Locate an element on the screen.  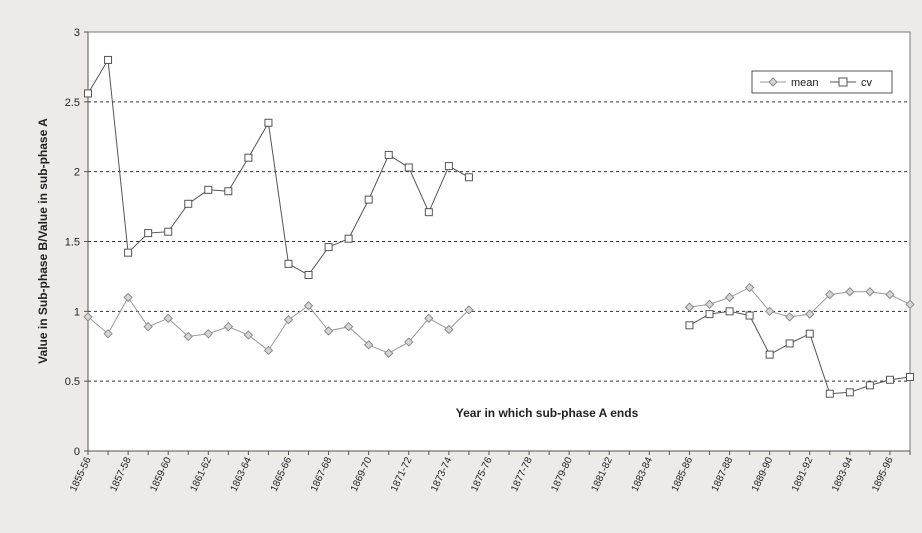
legend: mean cv is located at coordinates (822, 82).